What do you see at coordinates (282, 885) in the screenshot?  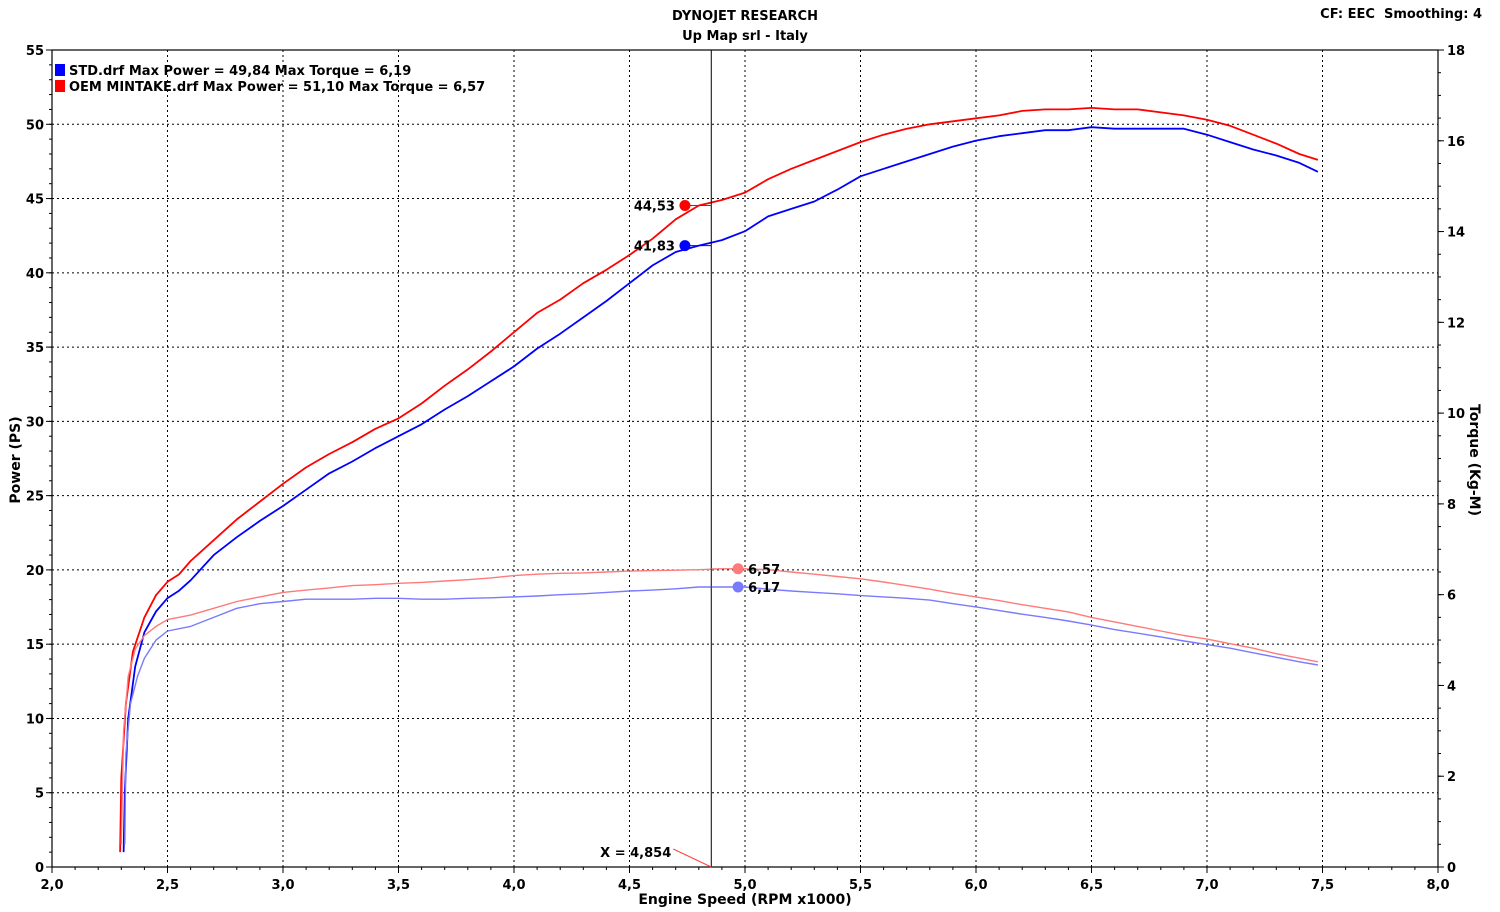 I see `x-tick-label: 3,0` at bounding box center [282, 885].